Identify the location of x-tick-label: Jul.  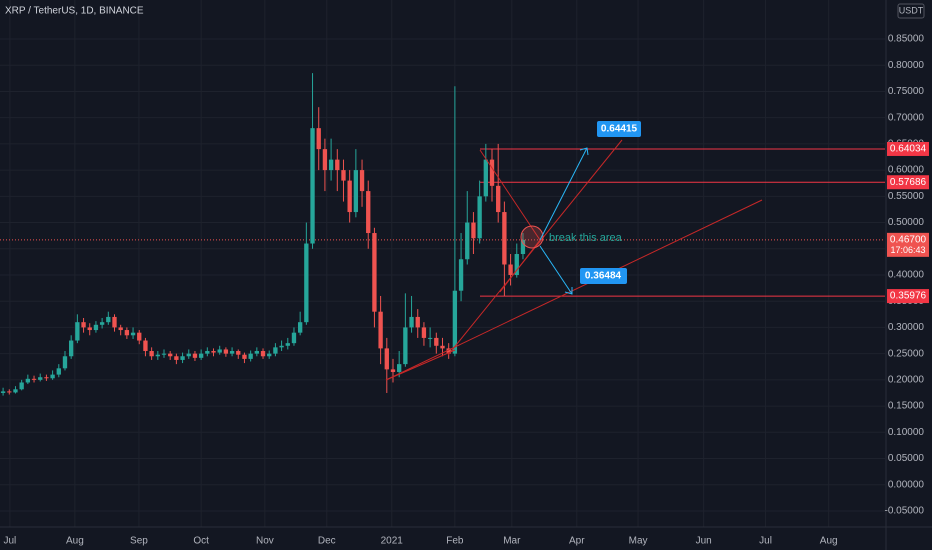
(10, 541).